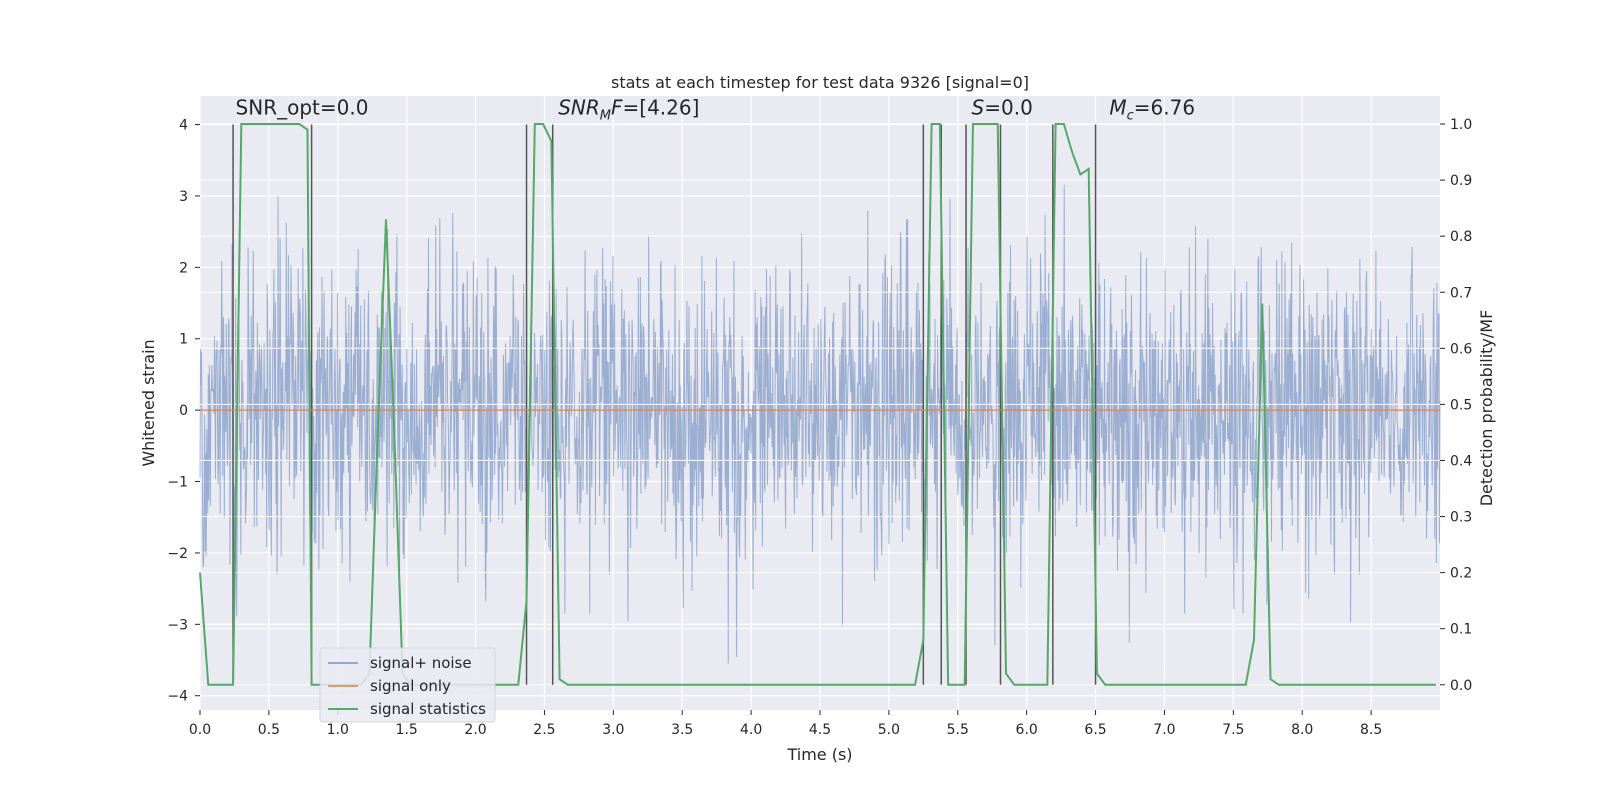 The width and height of the screenshot is (1600, 804). What do you see at coordinates (428, 709) in the screenshot?
I see `legend-label-signal-statistics: signal statistics` at bounding box center [428, 709].